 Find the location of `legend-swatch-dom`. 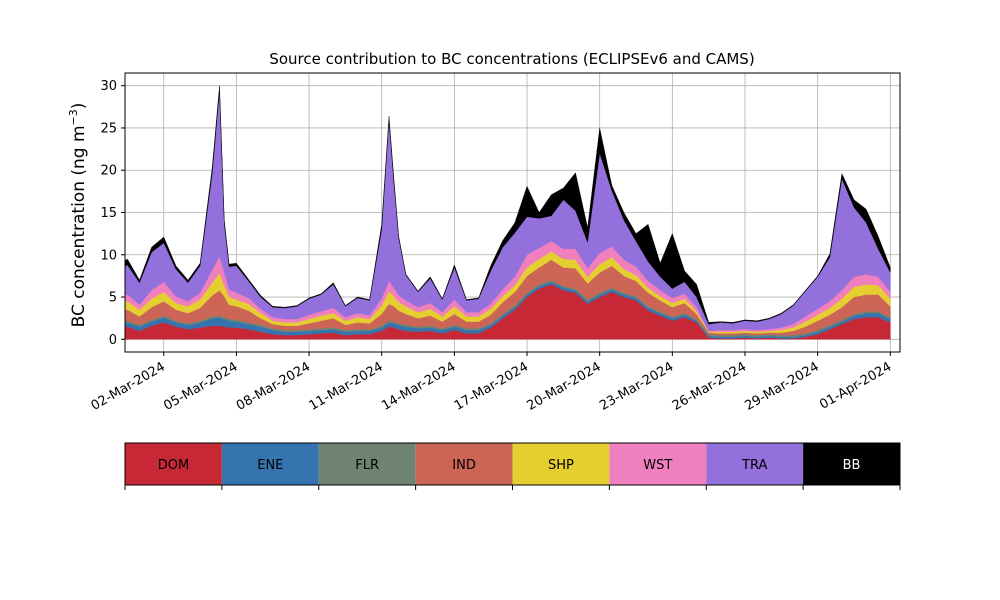

legend-swatch-dom is located at coordinates (173, 464).